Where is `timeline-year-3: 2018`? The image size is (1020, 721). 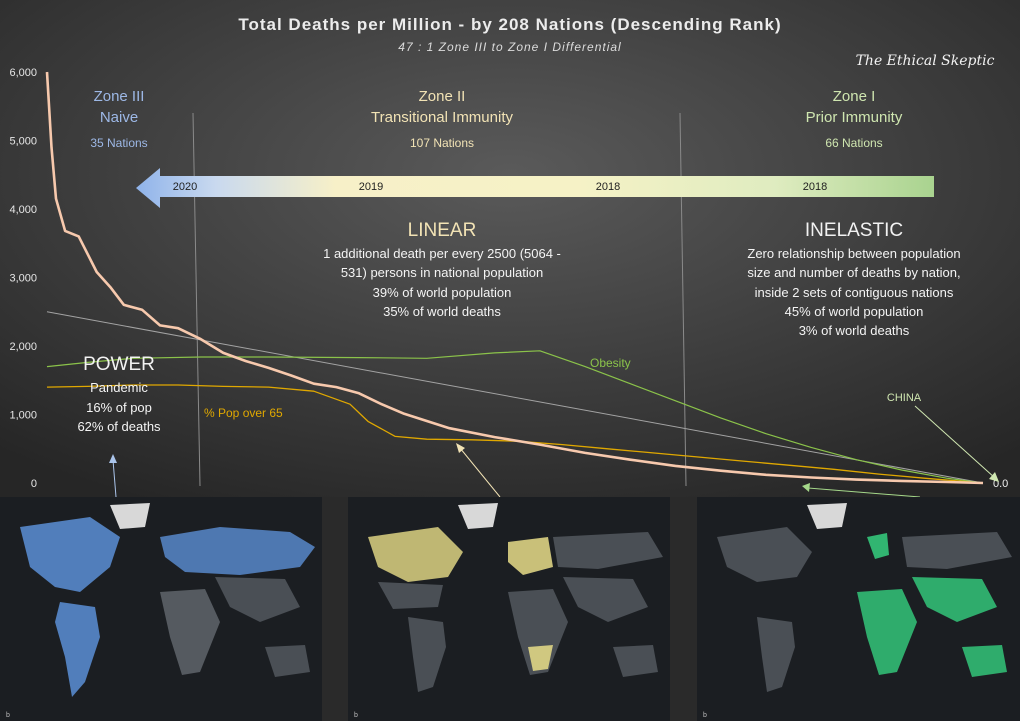 timeline-year-3: 2018 is located at coordinates (608, 187).